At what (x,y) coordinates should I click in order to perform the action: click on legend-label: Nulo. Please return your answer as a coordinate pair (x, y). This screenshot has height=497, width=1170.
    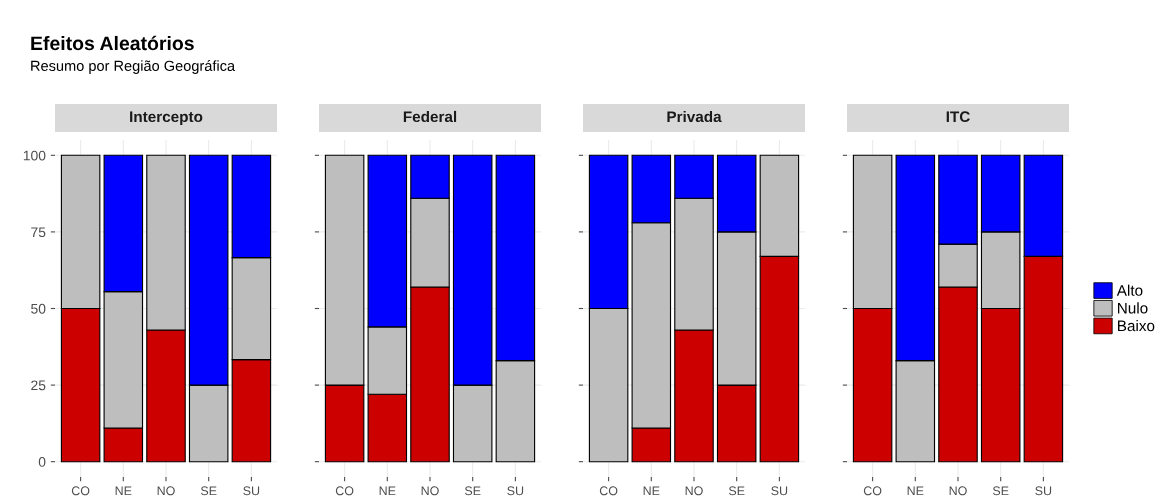
    Looking at the image, I should click on (1133, 308).